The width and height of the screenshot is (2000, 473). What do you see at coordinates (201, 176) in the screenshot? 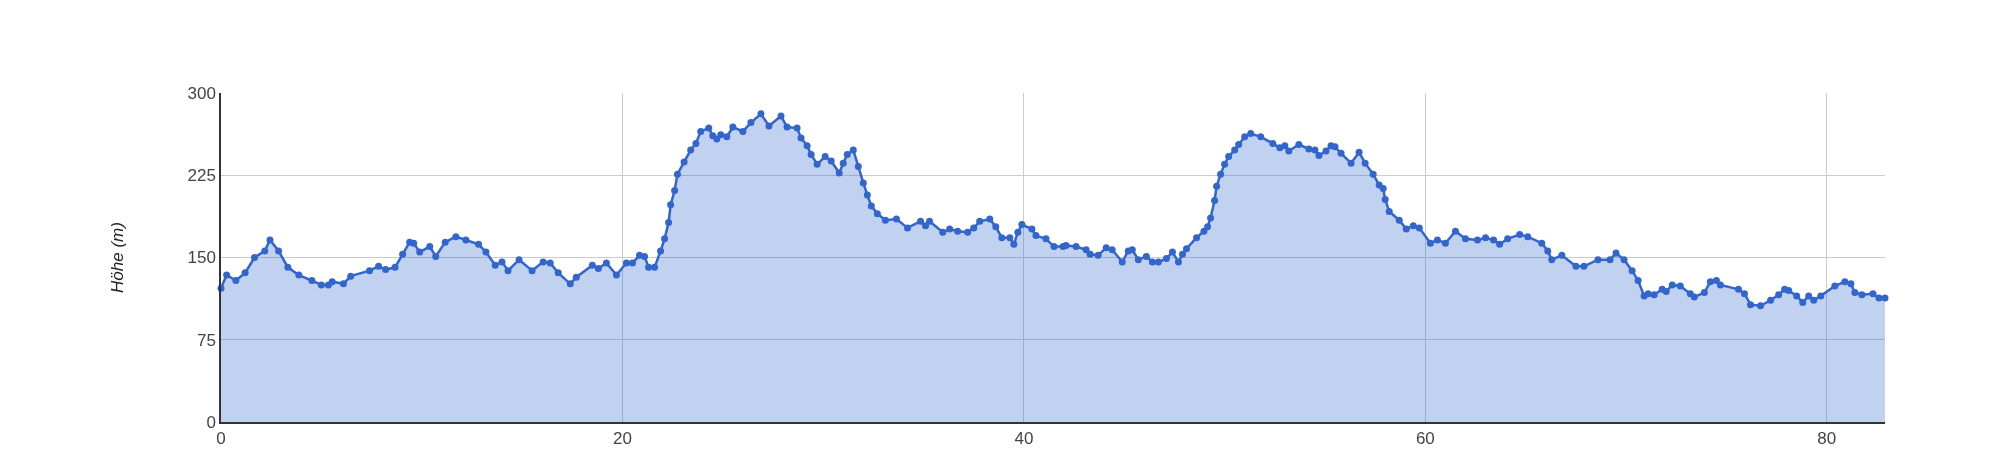
I see `y-tick-label: 225` at bounding box center [201, 176].